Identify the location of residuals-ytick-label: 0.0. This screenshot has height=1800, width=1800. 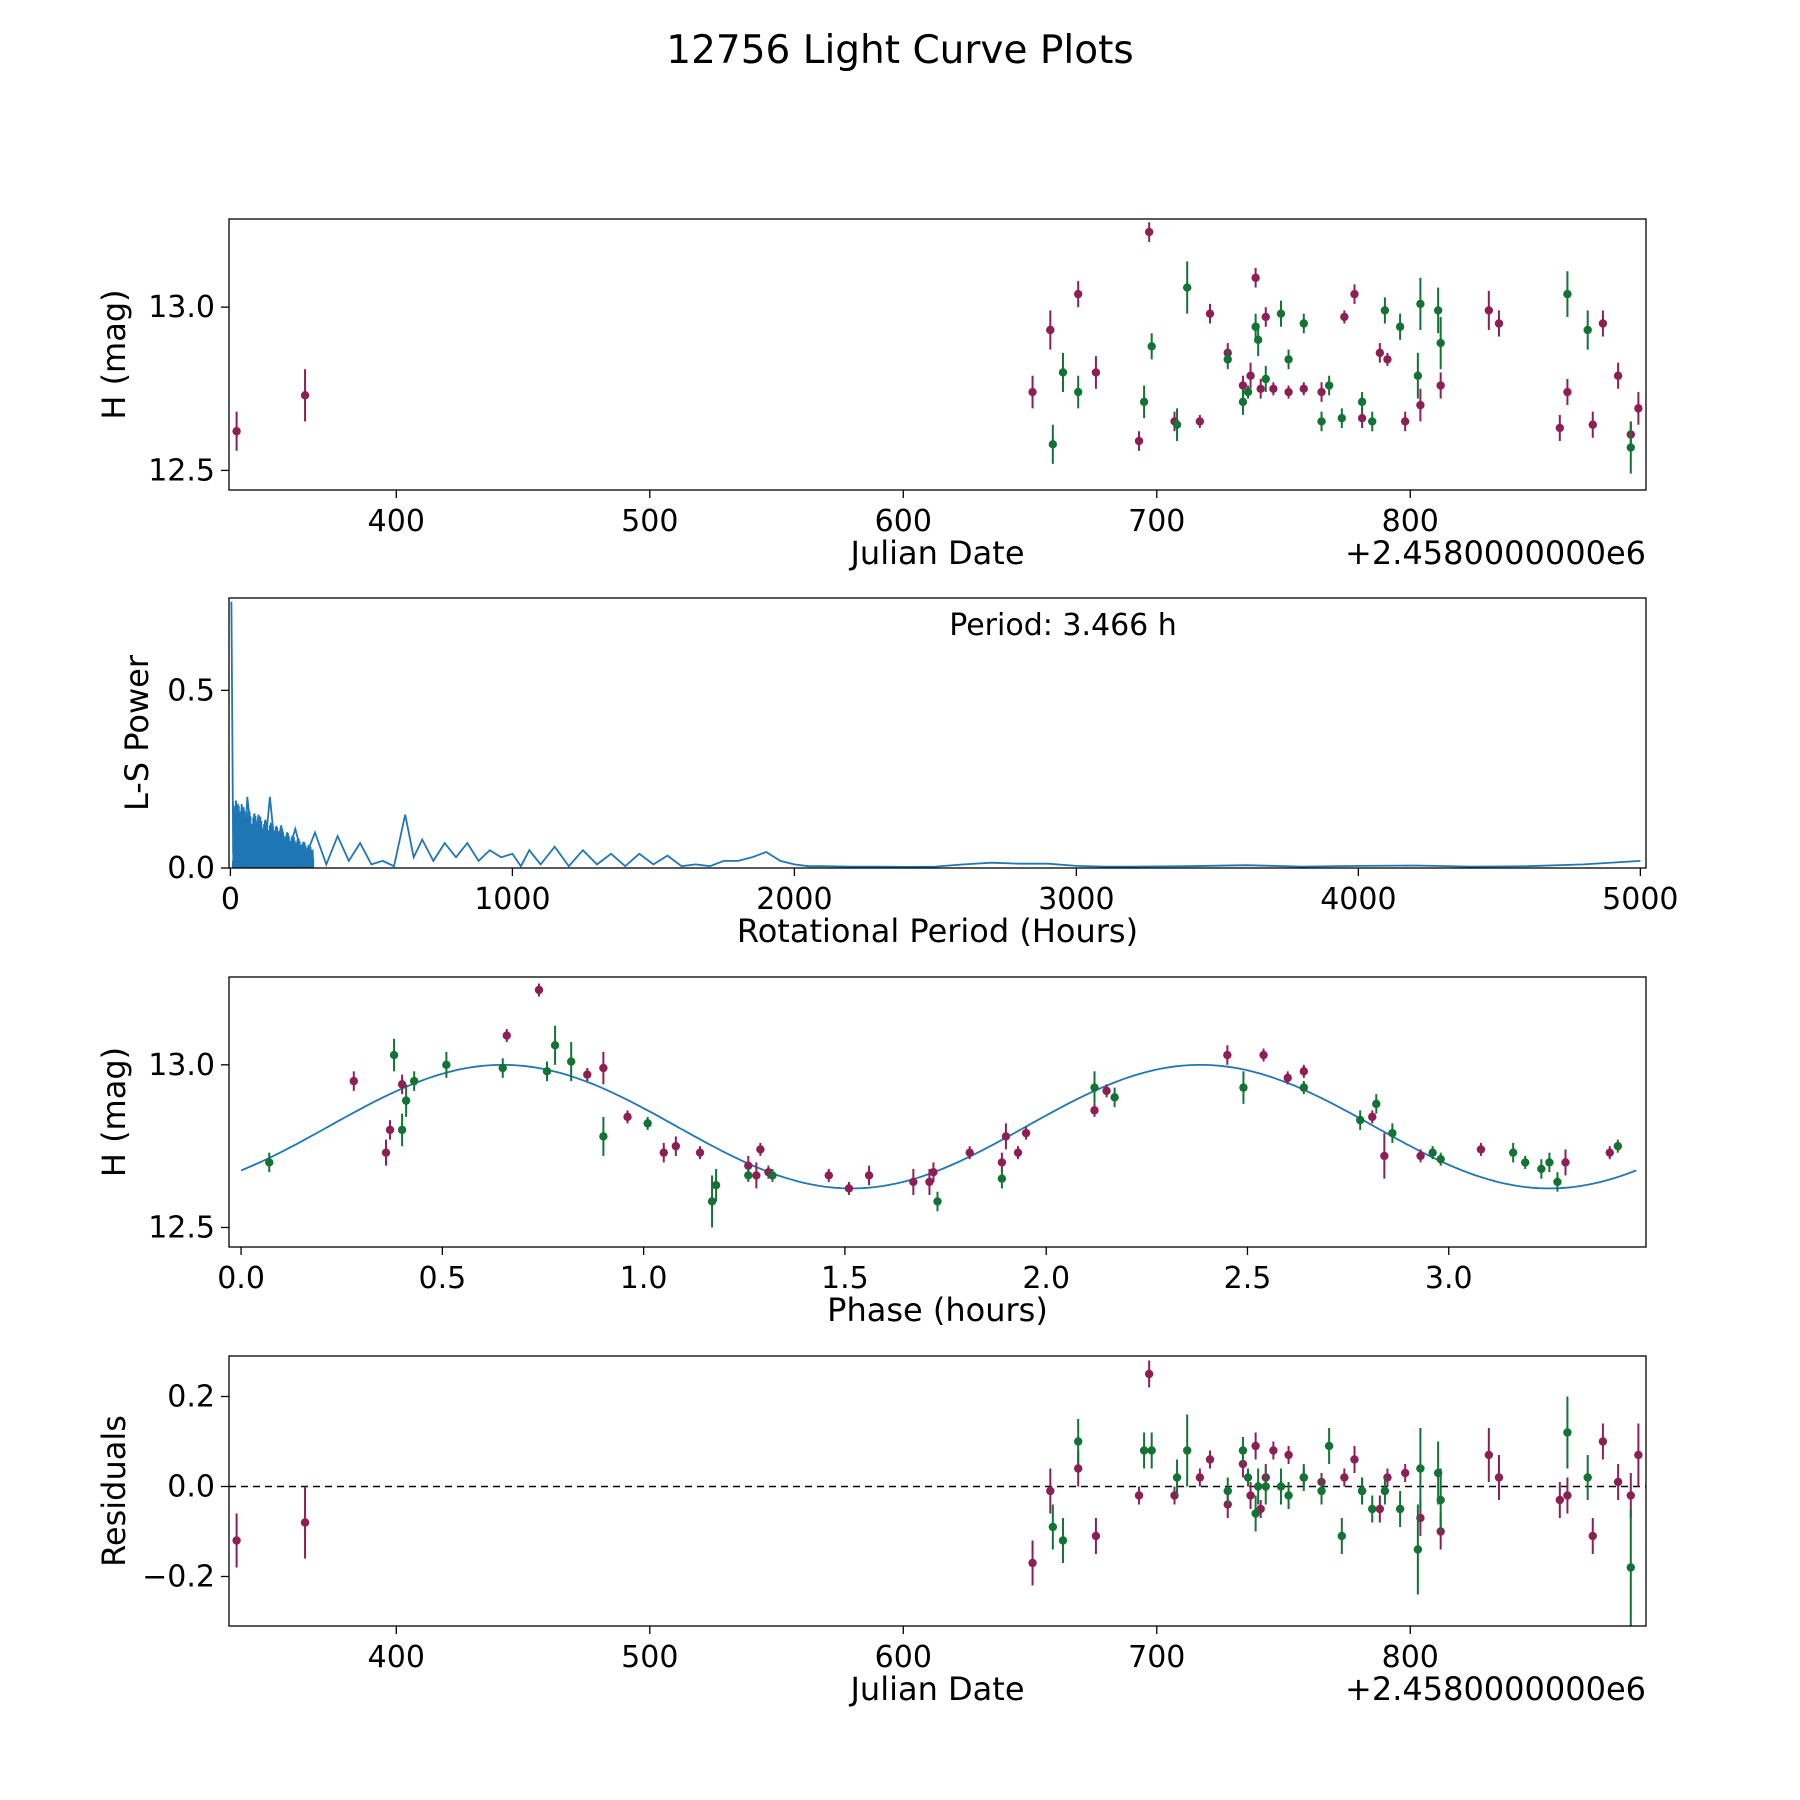
(191, 1487).